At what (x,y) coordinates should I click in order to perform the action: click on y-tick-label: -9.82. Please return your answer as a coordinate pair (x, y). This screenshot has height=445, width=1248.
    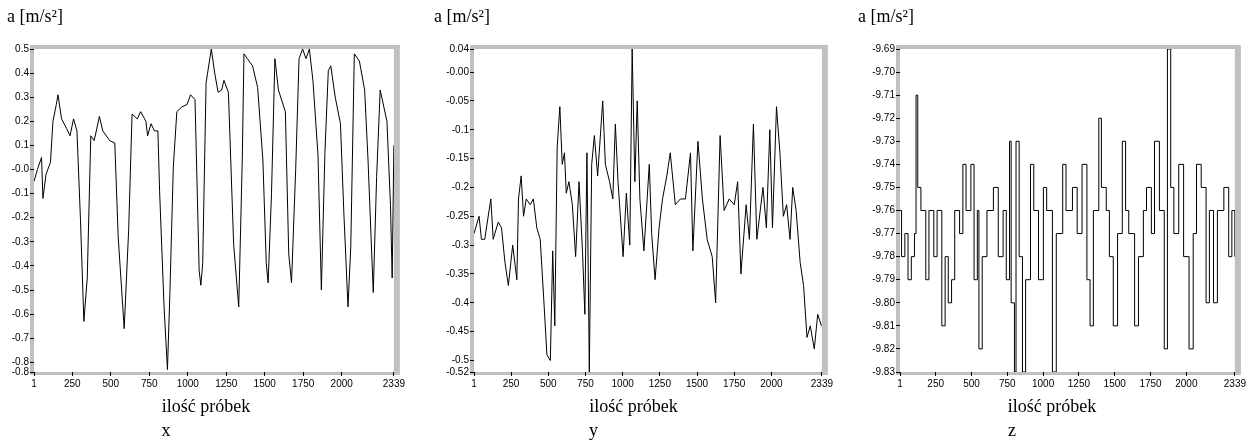
    Looking at the image, I should click on (884, 348).